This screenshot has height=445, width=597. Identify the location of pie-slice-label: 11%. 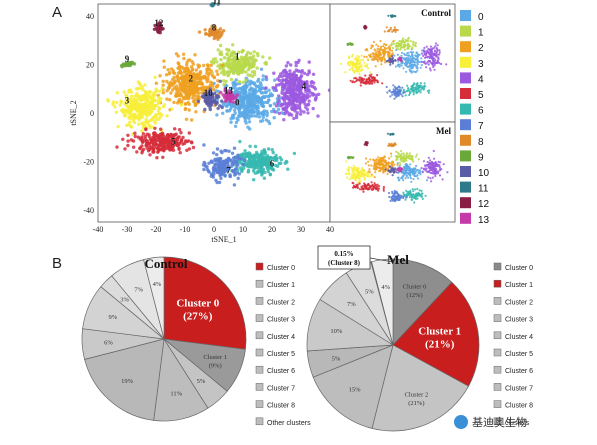
(176, 394).